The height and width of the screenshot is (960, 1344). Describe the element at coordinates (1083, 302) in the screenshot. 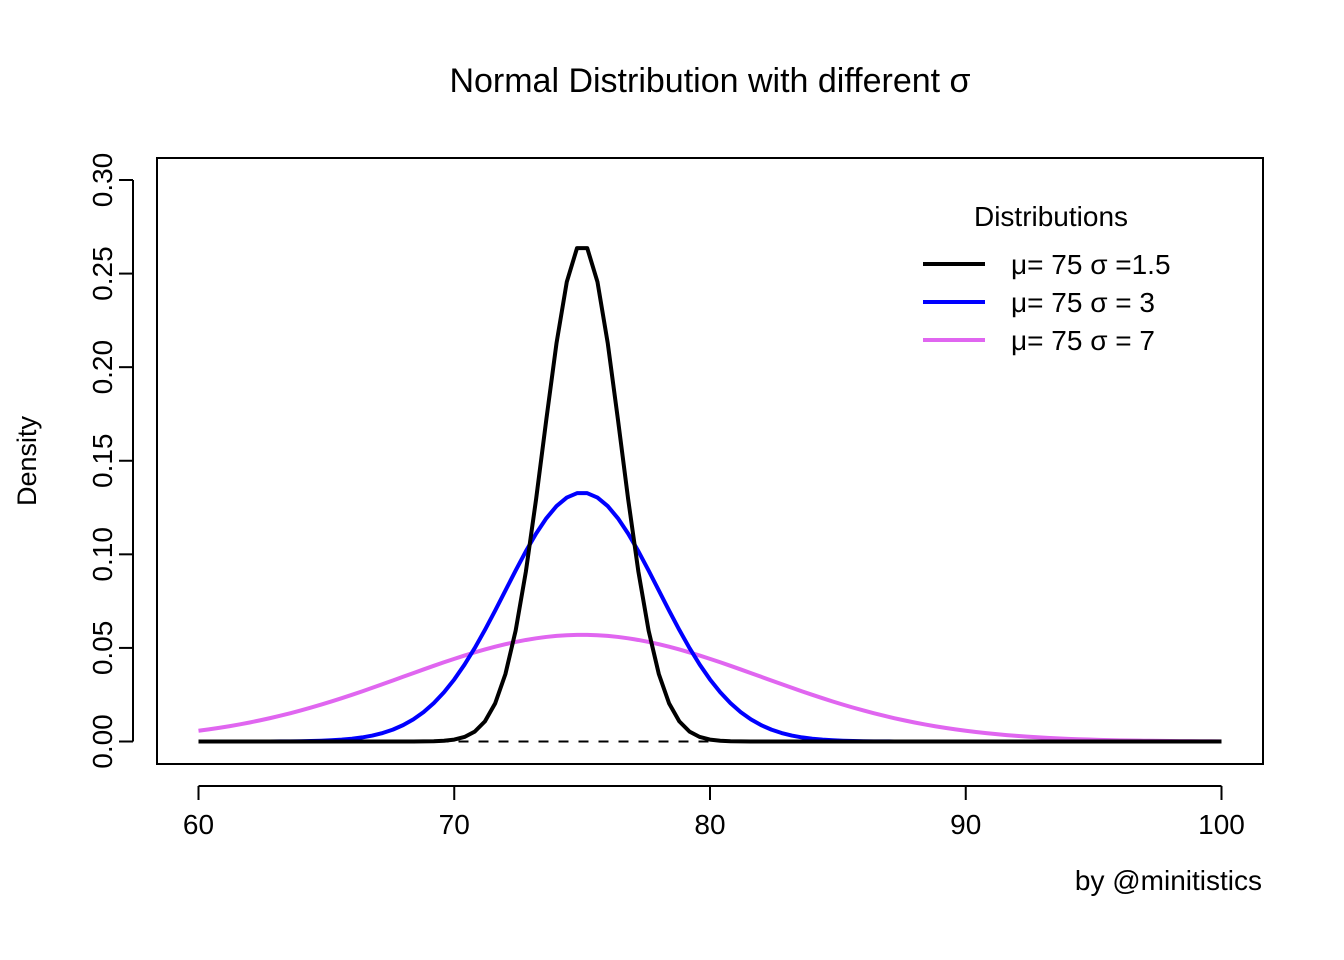

I see `legend-label: μ= 75 σ = 3` at that location.